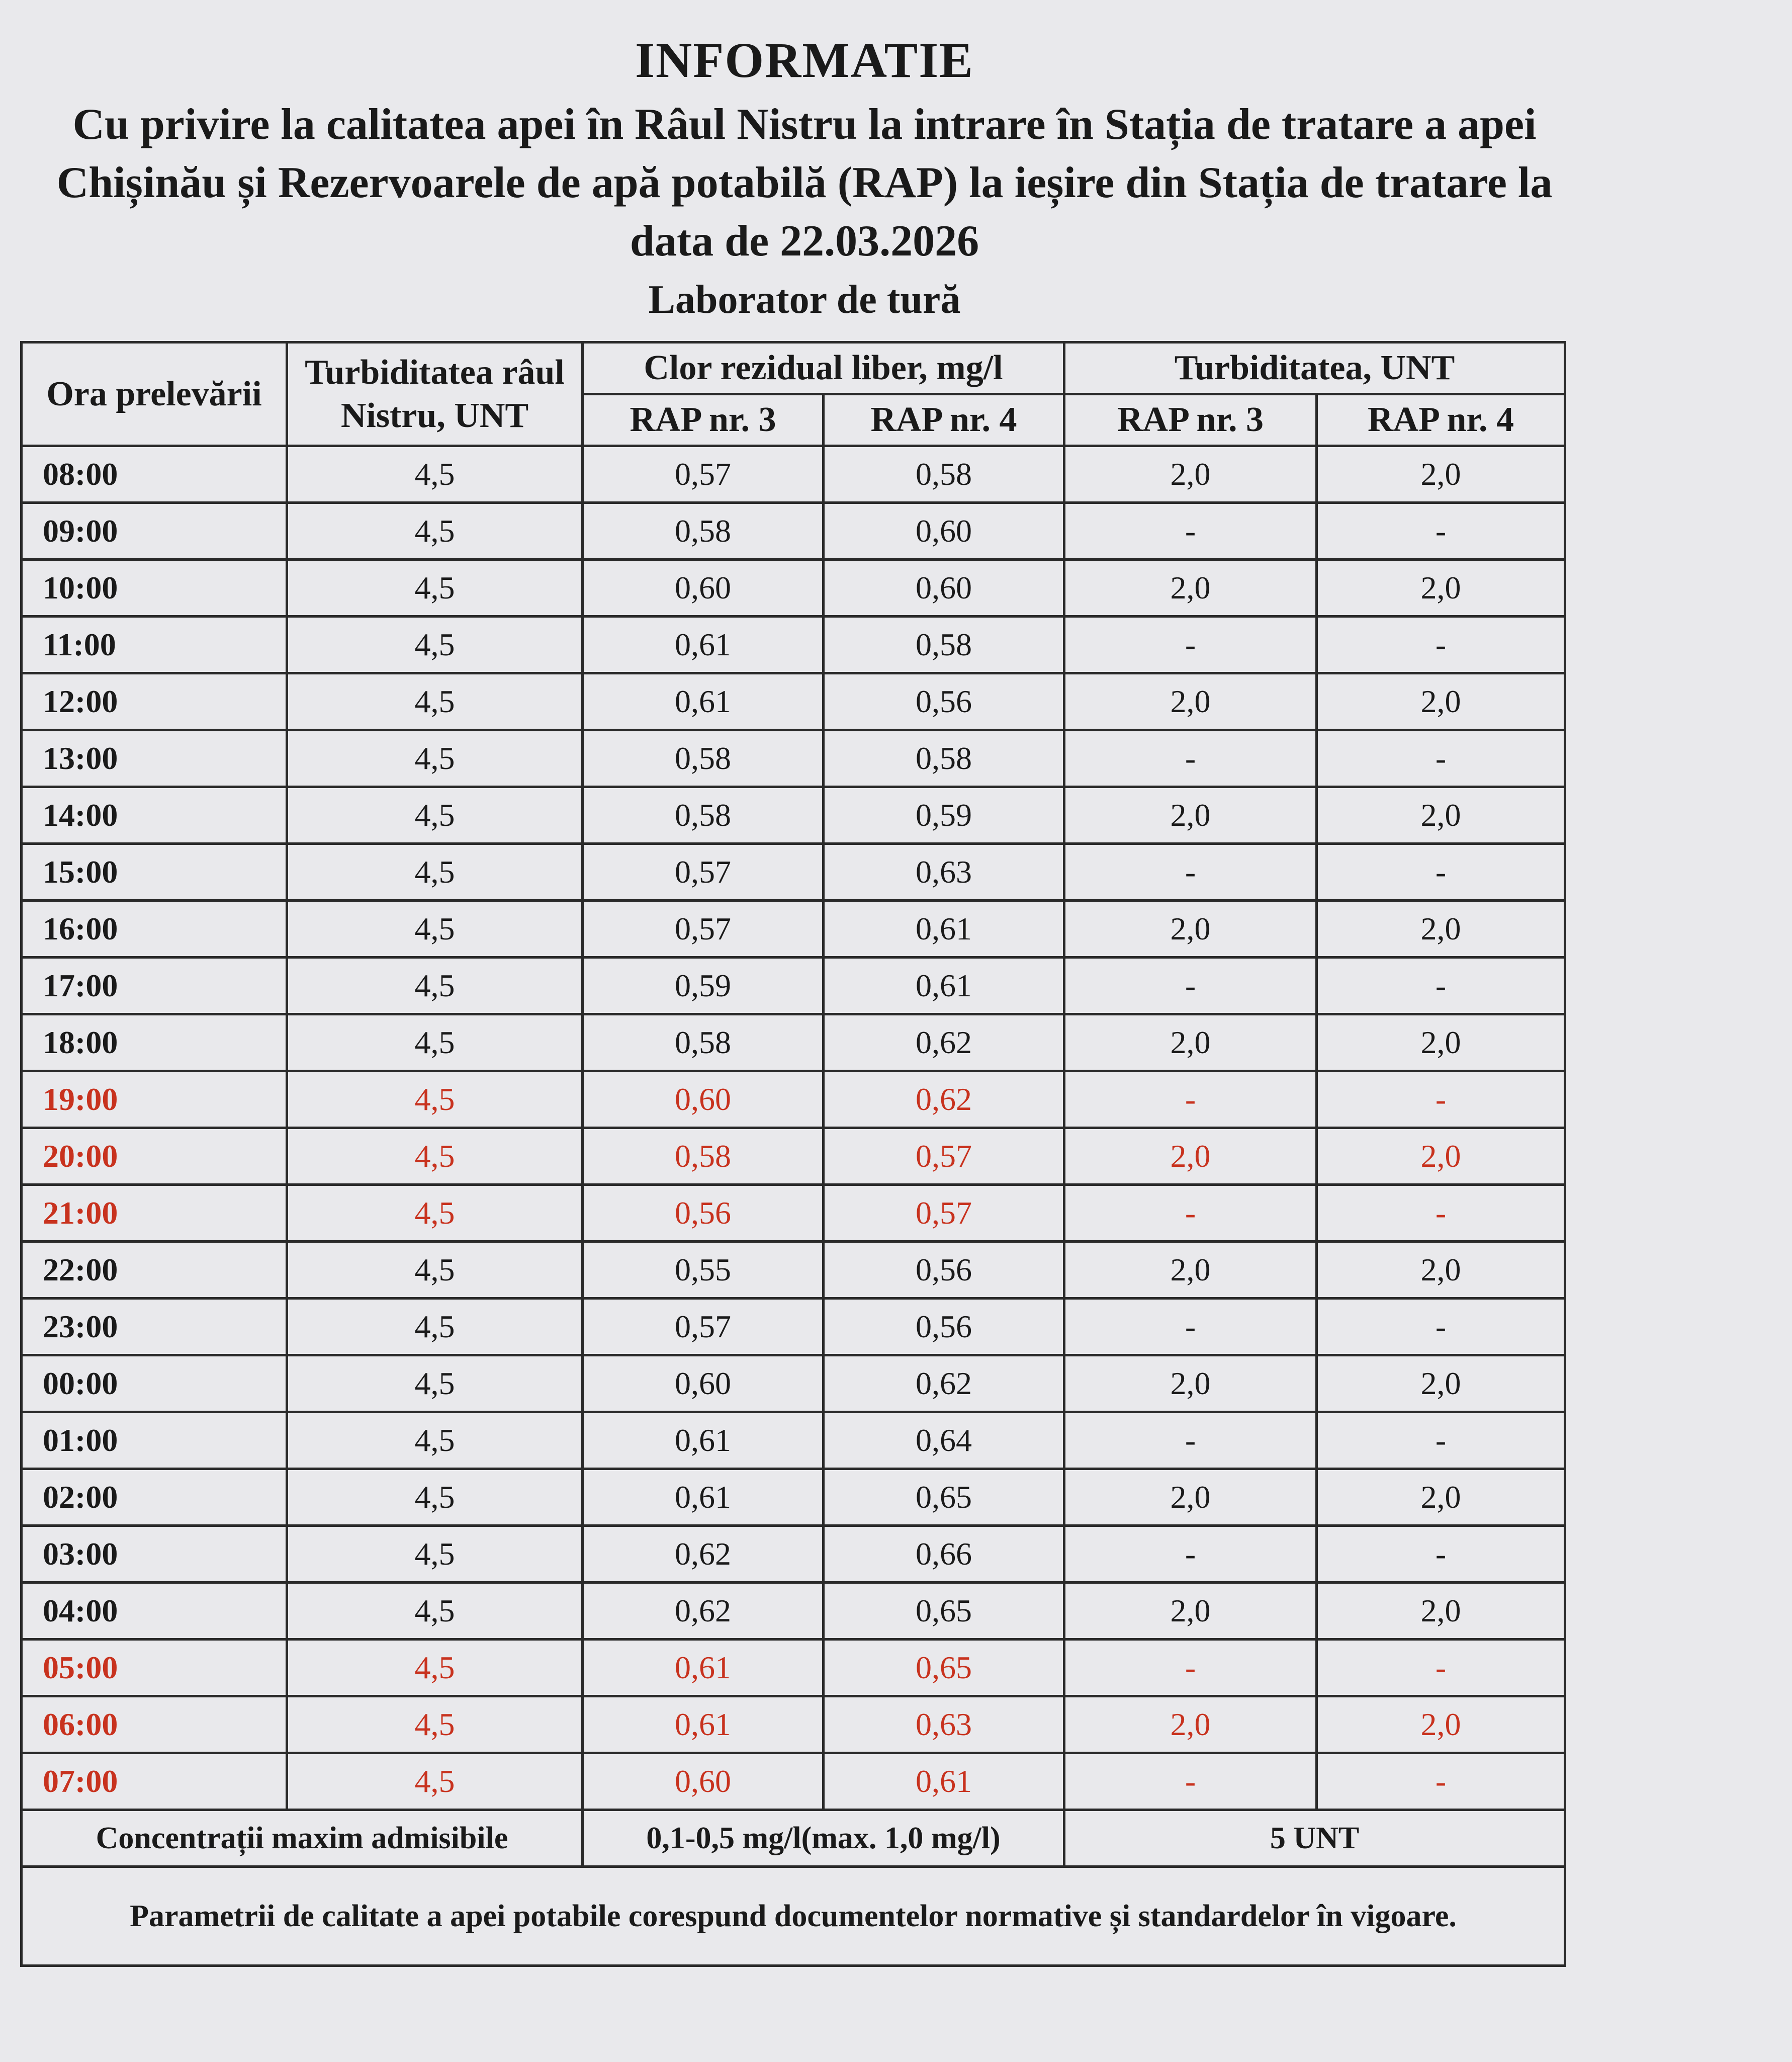 This screenshot has width=1792, height=2062. I want to click on header-turbidity-rap4: RAP nr. 4, so click(1441, 420).